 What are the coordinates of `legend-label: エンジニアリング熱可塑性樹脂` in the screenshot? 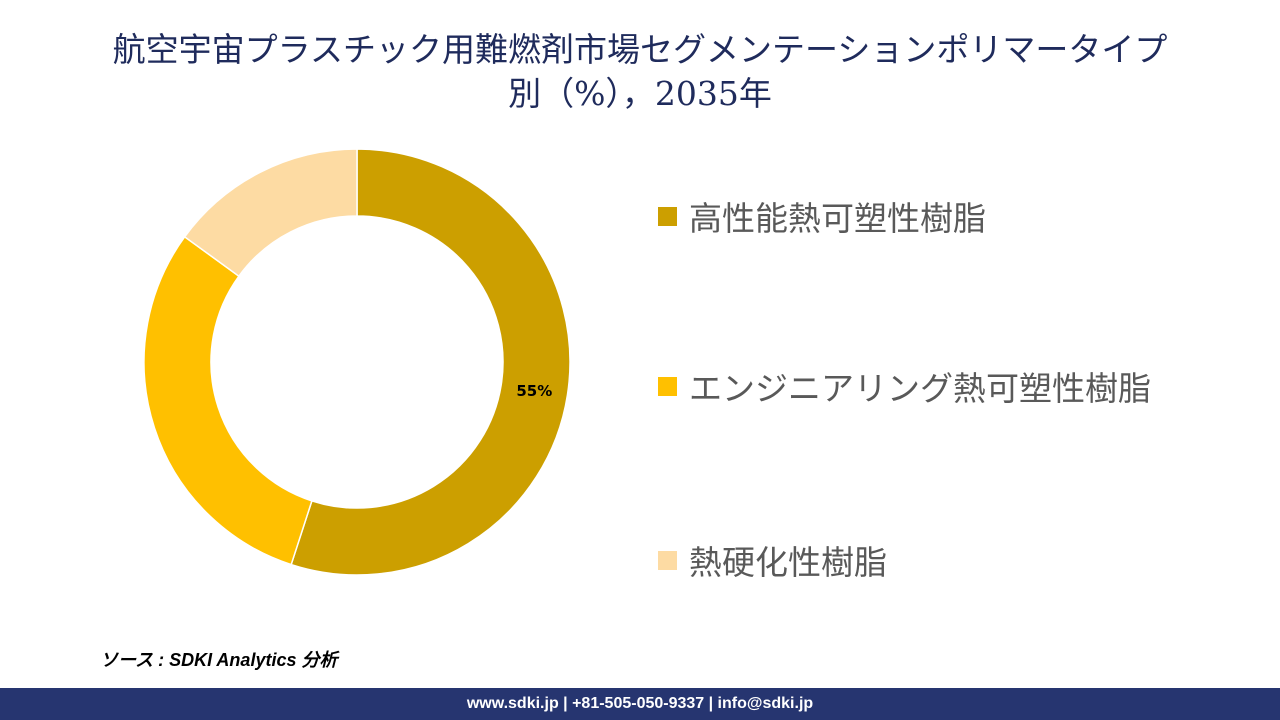 It's located at (920, 388).